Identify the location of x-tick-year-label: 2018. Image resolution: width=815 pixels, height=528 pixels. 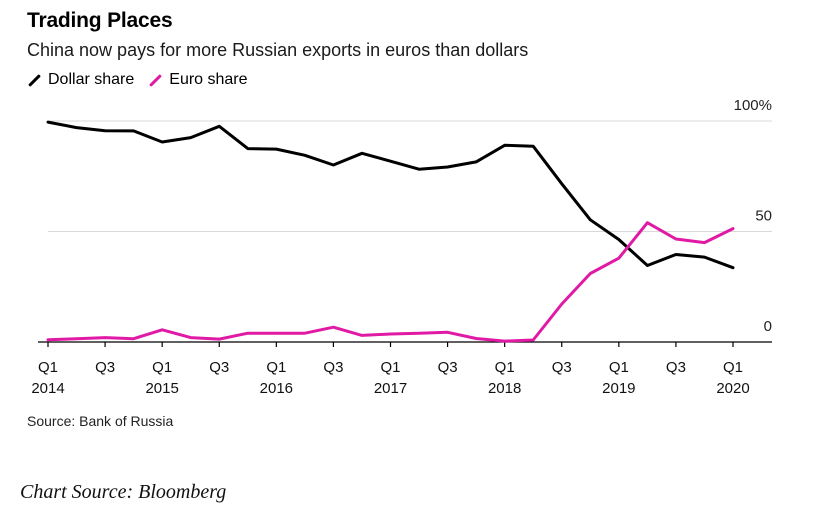
(504, 388).